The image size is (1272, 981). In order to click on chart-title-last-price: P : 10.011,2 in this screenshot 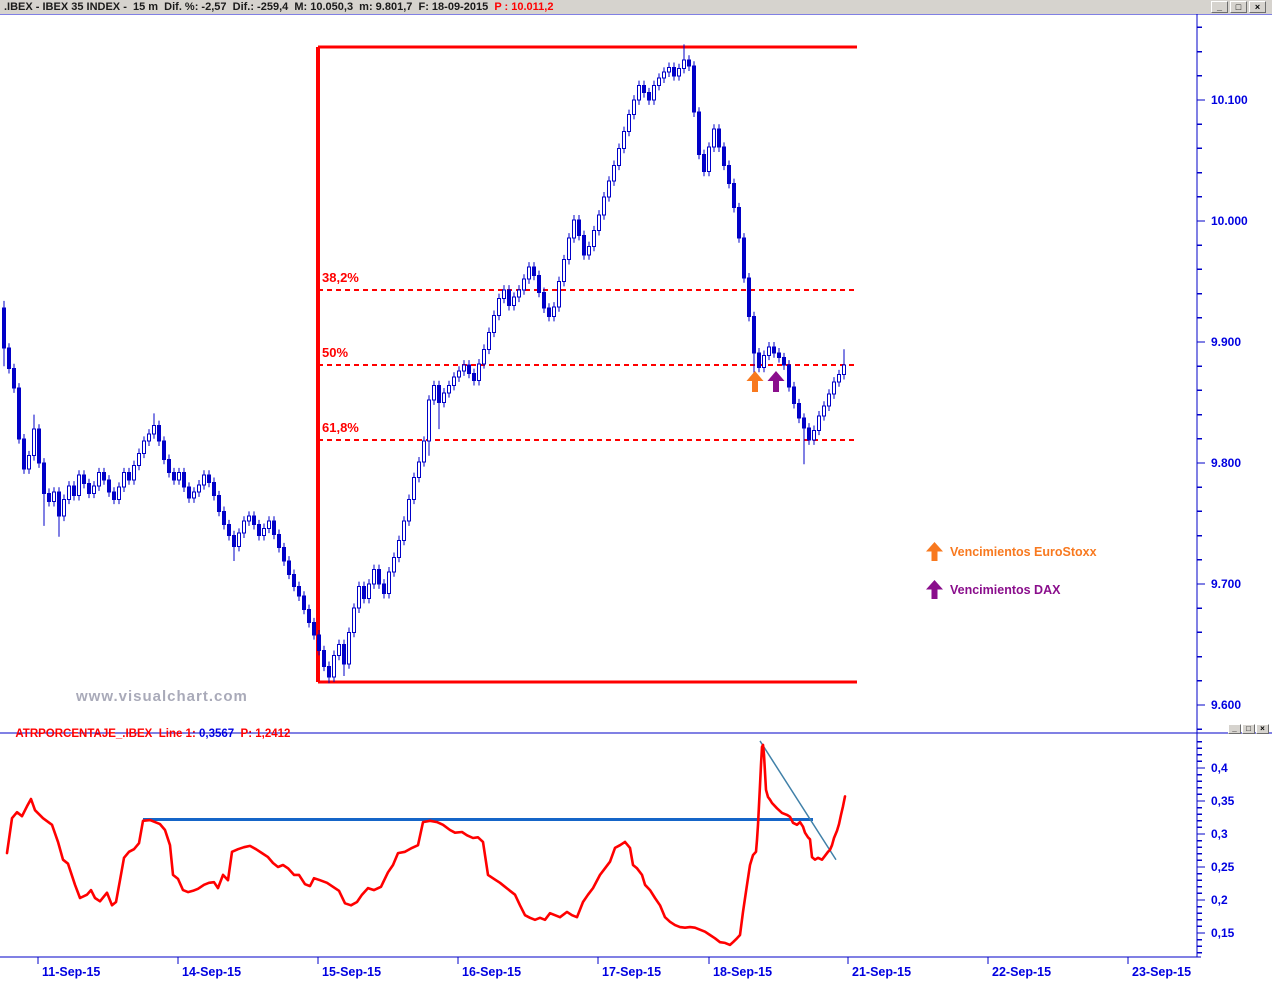, I will do `click(524, 7)`.